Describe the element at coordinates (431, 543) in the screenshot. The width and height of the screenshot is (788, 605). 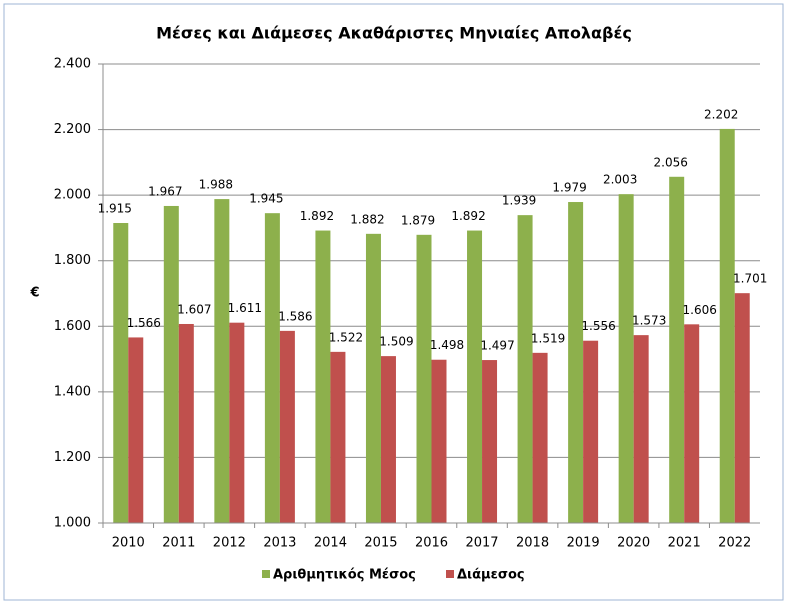
I see `x-tick-label: 2016` at that location.